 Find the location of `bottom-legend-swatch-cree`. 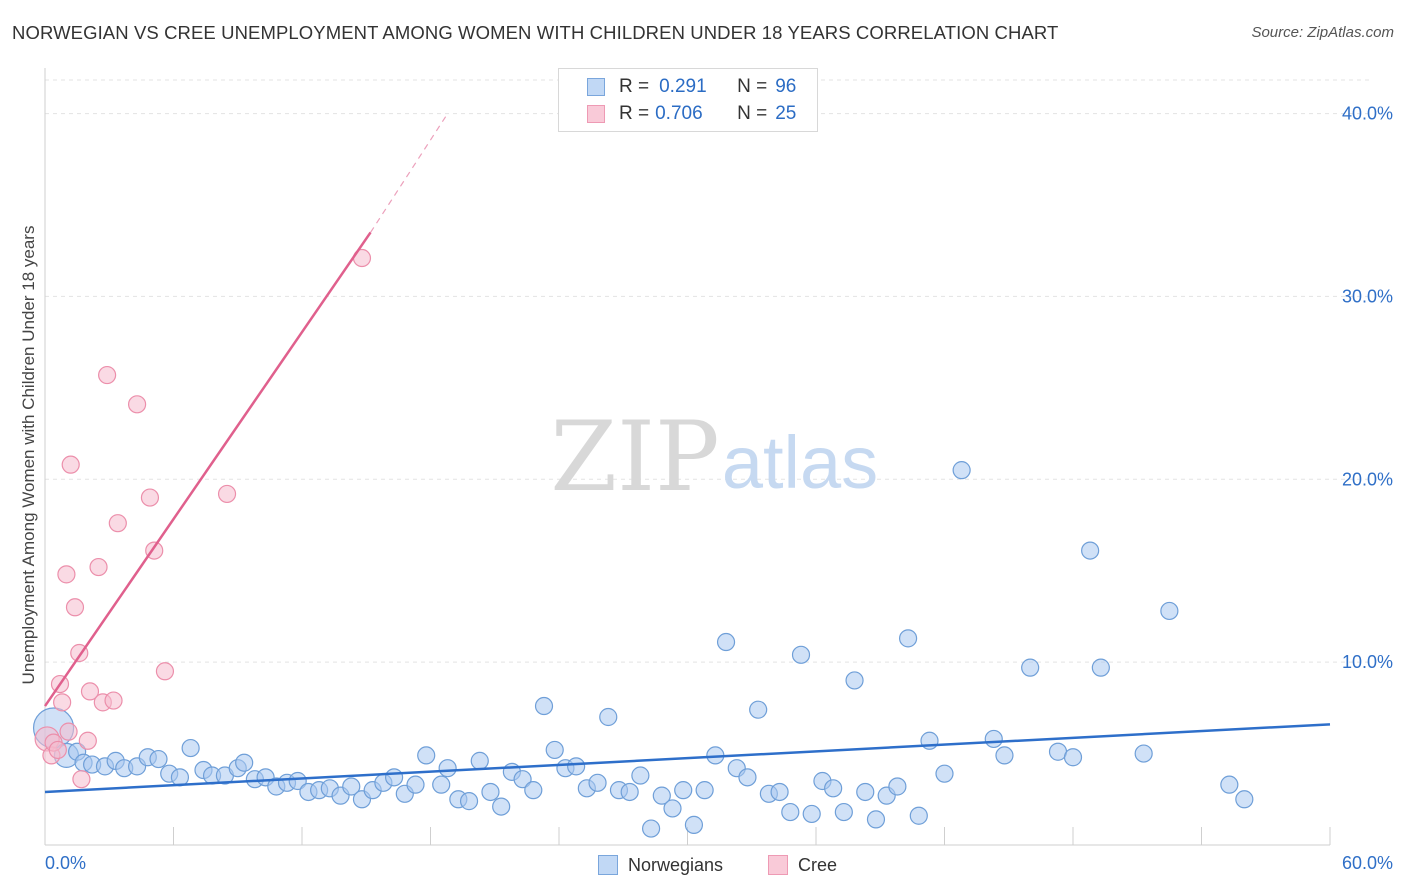

bottom-legend-swatch-cree is located at coordinates (778, 865).